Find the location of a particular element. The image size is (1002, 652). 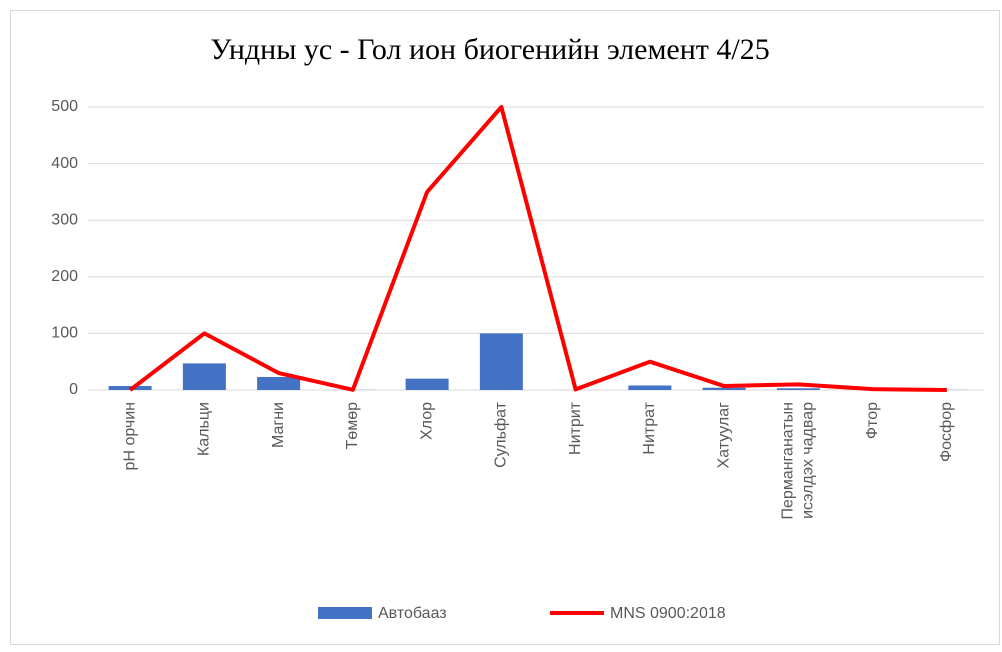

x-tick-label: Нитрит is located at coordinates (575, 428).